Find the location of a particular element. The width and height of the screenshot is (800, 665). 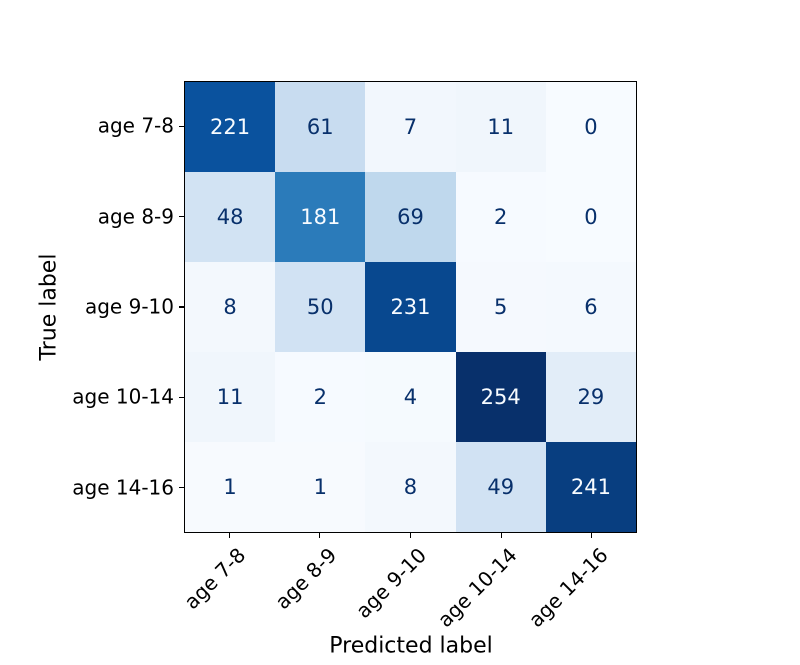

matrix-cell-r0c1: 61 is located at coordinates (320, 127).